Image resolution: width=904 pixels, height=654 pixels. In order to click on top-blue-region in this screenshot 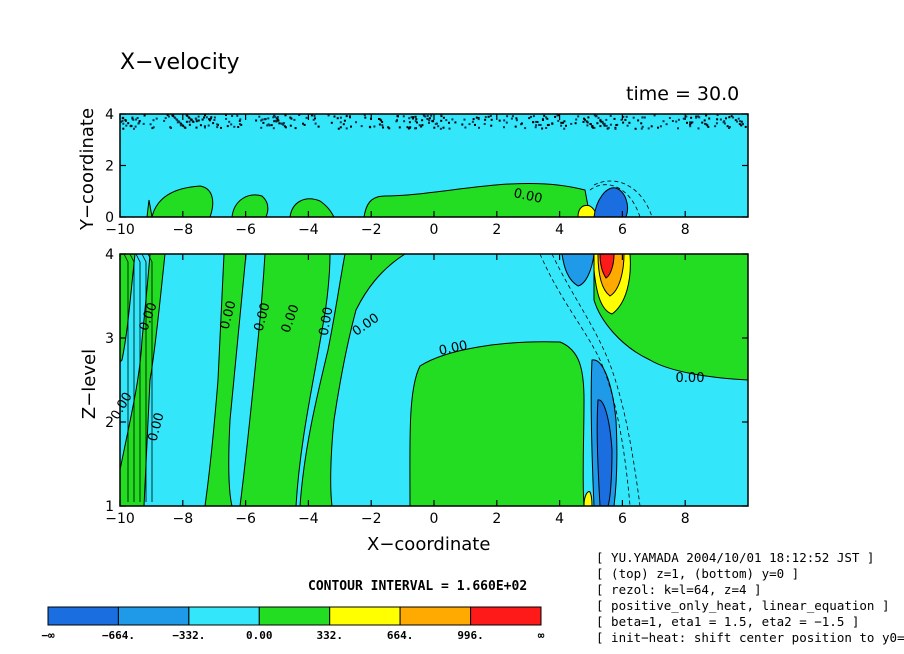, I will do `click(611, 202)`.